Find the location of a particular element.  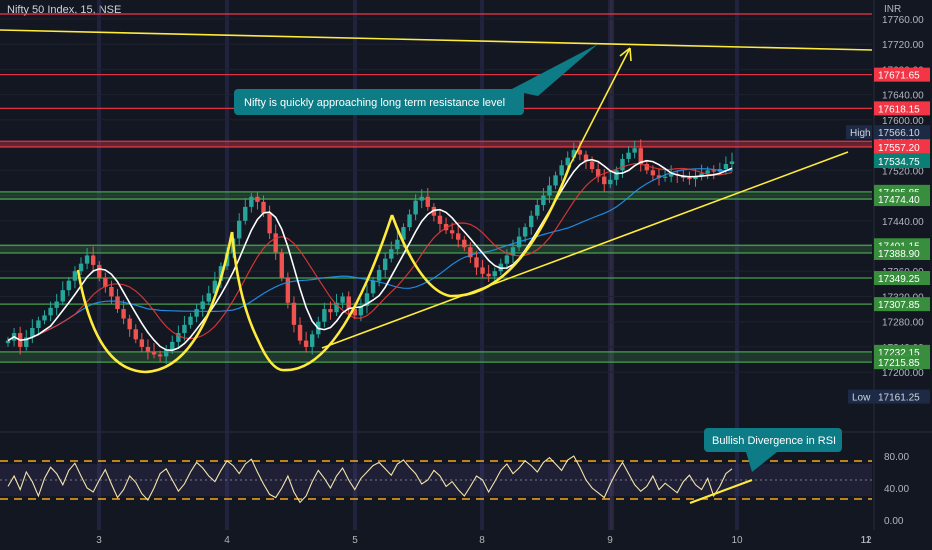

currency-label: INR is located at coordinates (893, 9).